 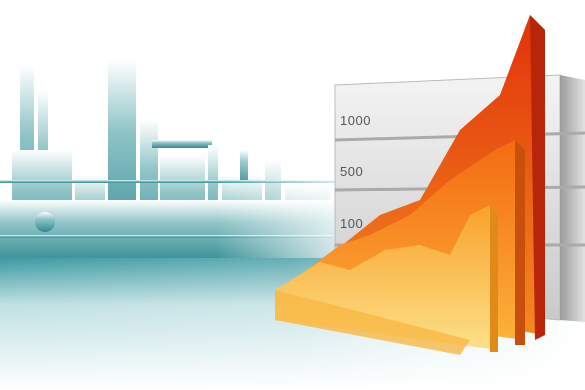 I want to click on axis-label: 1000, so click(x=355, y=120).